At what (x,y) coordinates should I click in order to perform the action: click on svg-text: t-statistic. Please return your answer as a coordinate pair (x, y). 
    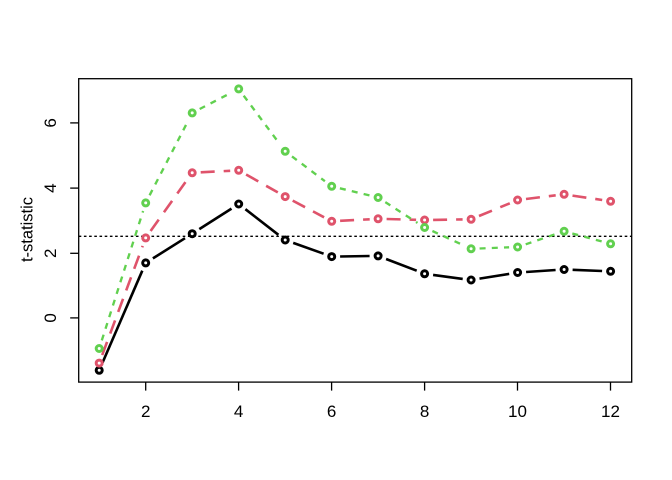
    Looking at the image, I should click on (28, 229).